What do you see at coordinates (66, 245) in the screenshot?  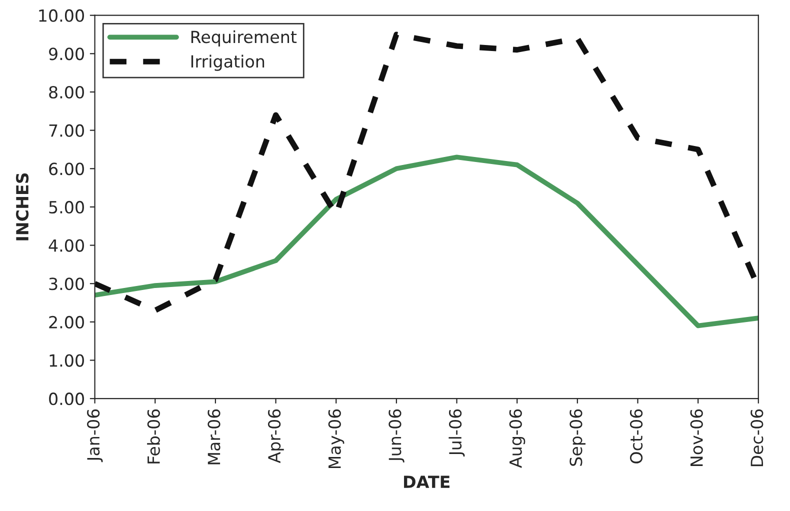 I see `y-tick-label: 4.00` at bounding box center [66, 245].